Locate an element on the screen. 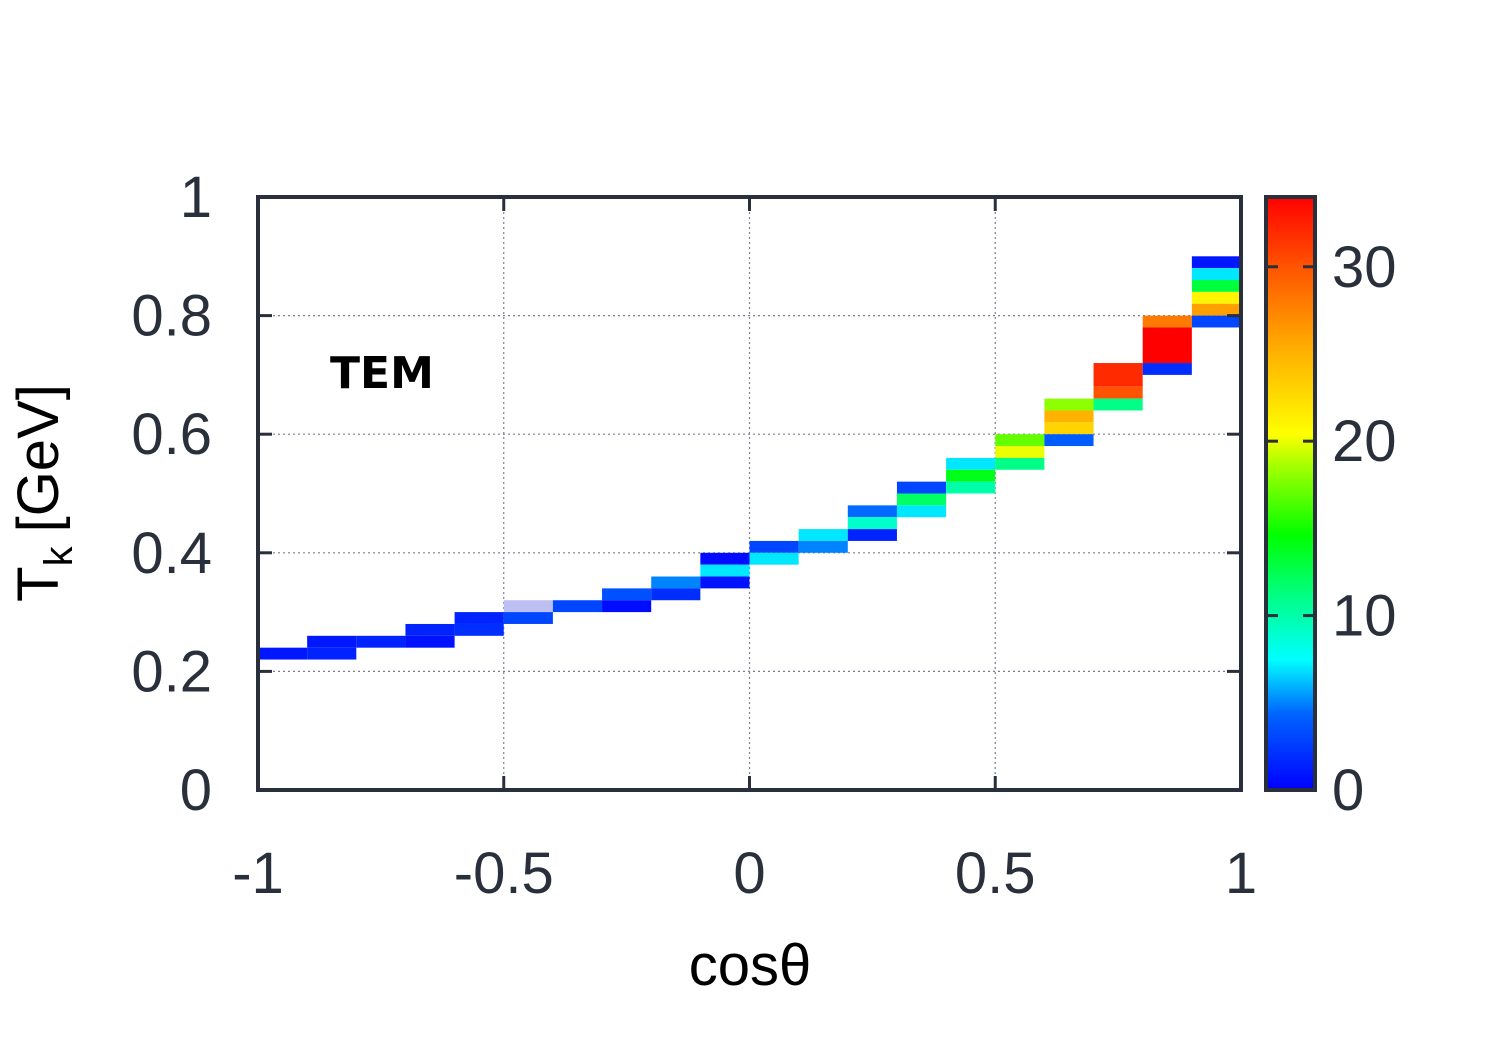 The image size is (1500, 1050). colorbar-ticks is located at coordinates (1290, 528).